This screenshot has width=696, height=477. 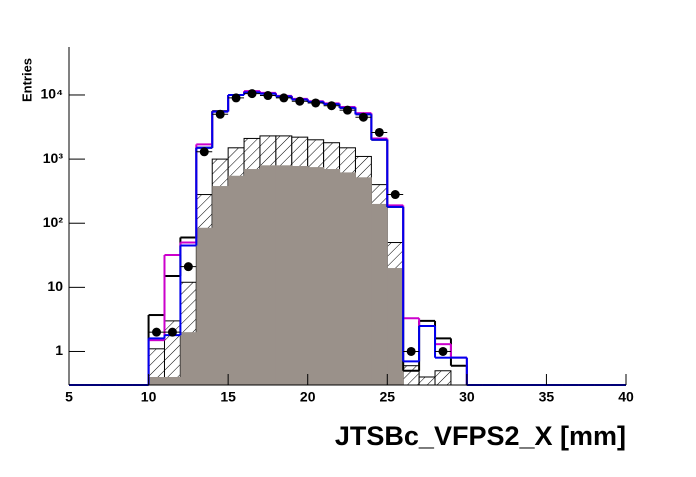 What do you see at coordinates (480, 436) in the screenshot?
I see `x-axis-title: JTSBc_VFPS2_X [mm]` at bounding box center [480, 436].